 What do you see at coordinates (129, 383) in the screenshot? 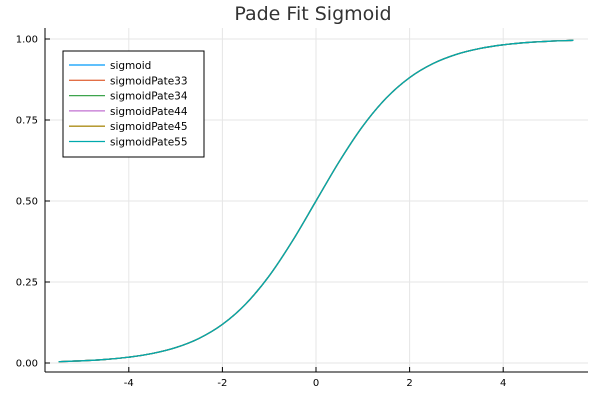
I see `x-tick-label: -4` at bounding box center [129, 383].